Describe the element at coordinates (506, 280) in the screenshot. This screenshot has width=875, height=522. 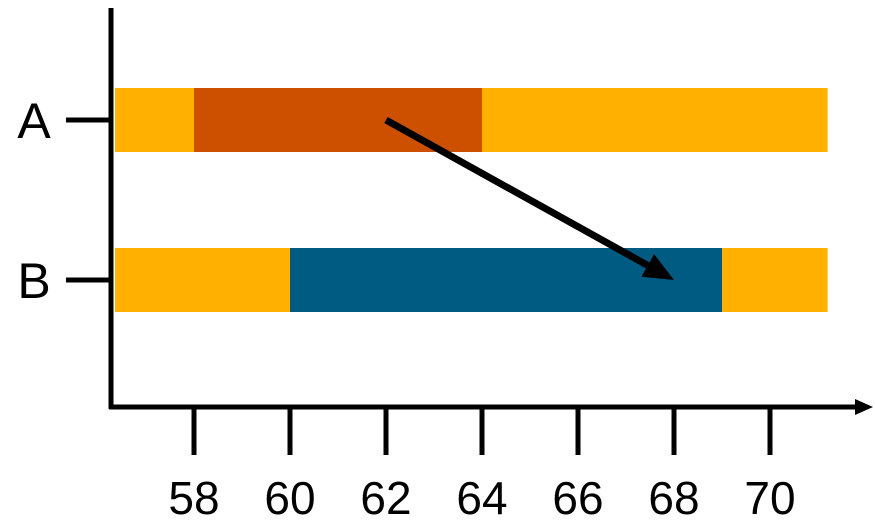
I see `bar-b-highlight` at that location.